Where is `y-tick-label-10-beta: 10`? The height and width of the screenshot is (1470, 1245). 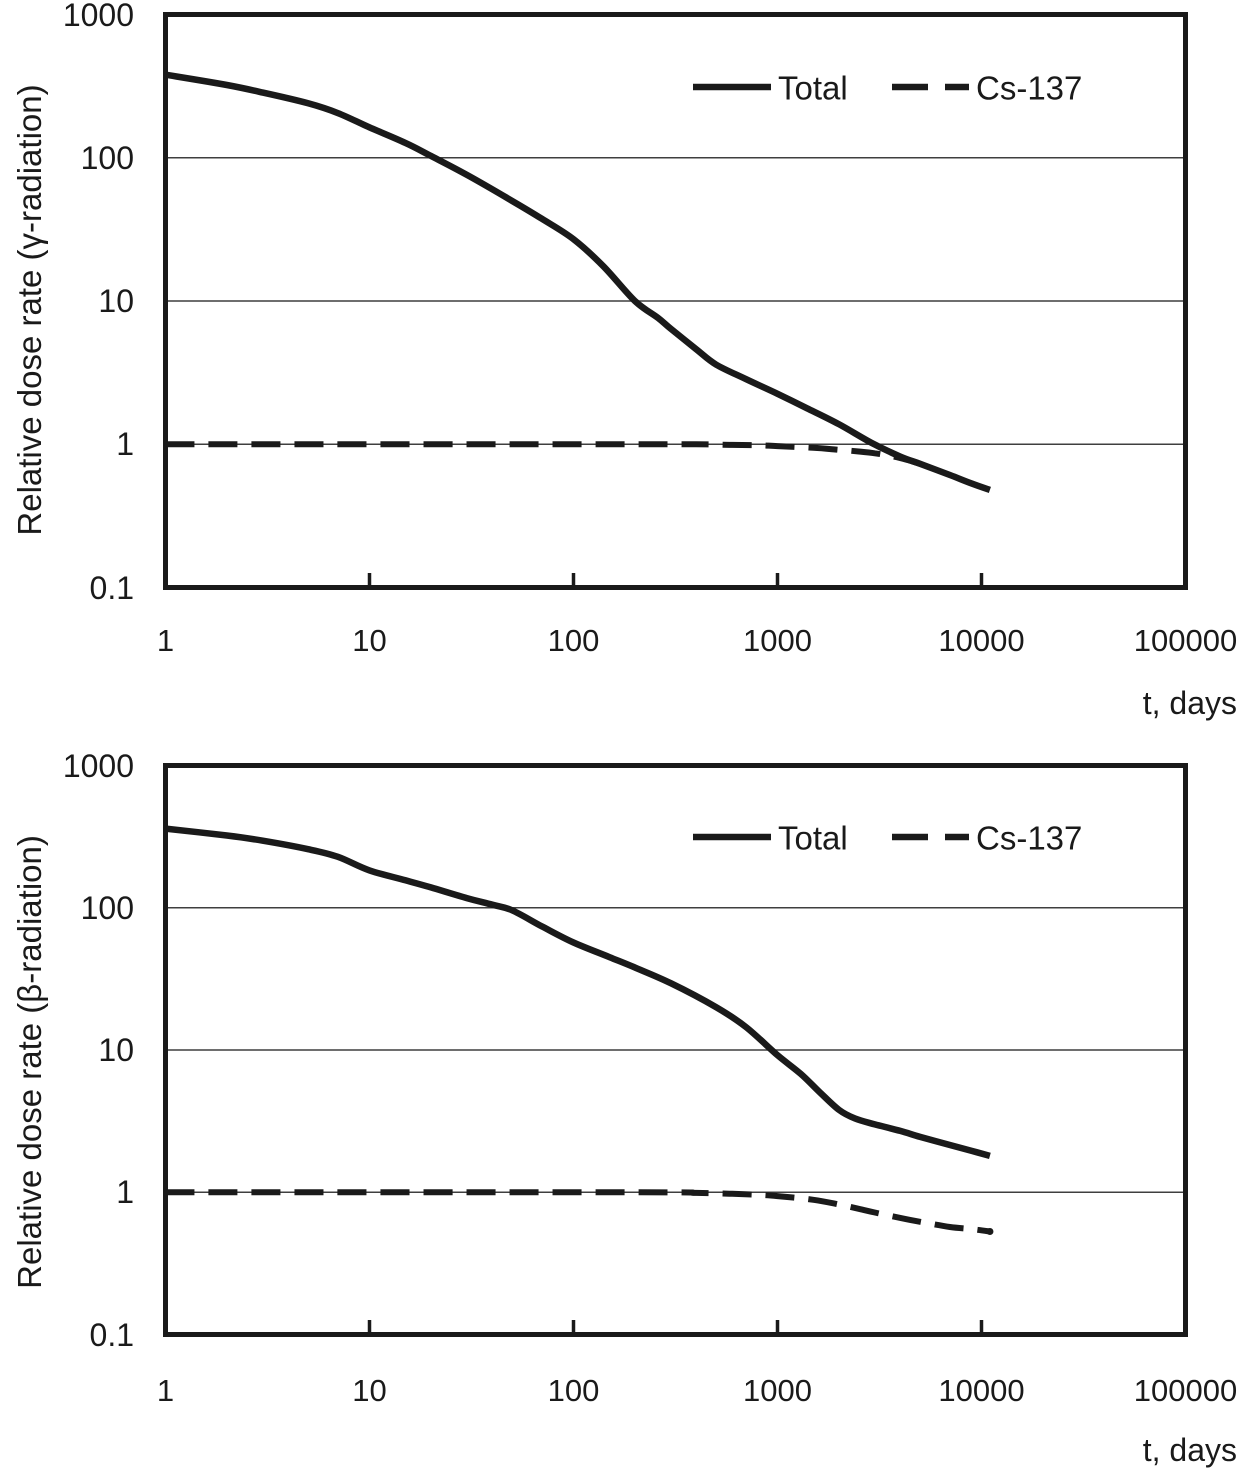 y-tick-label-10-beta: 10 is located at coordinates (116, 1050).